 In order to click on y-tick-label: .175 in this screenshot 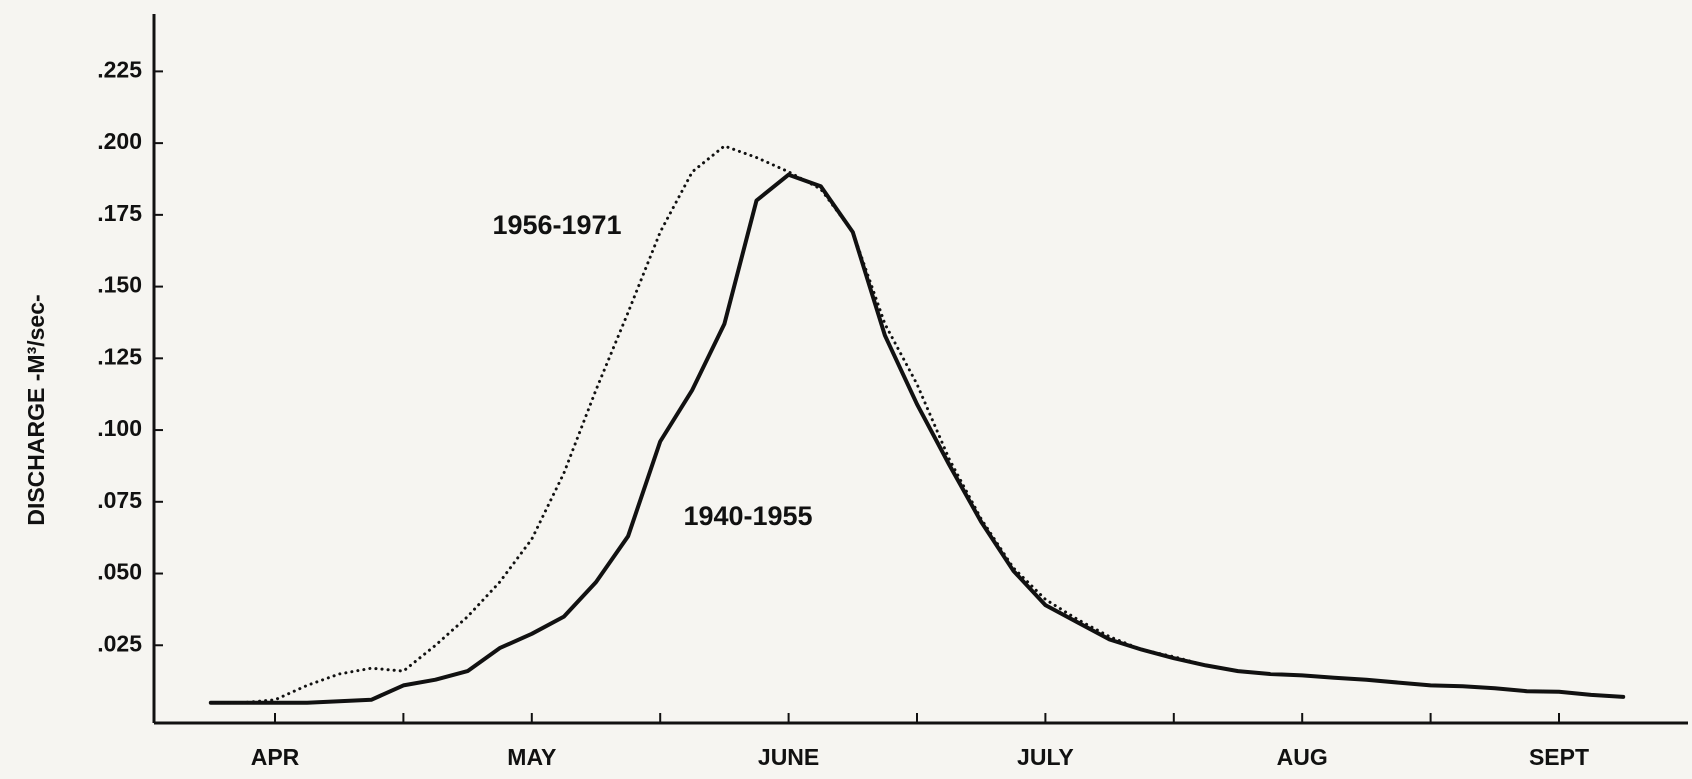, I will do `click(119, 213)`.